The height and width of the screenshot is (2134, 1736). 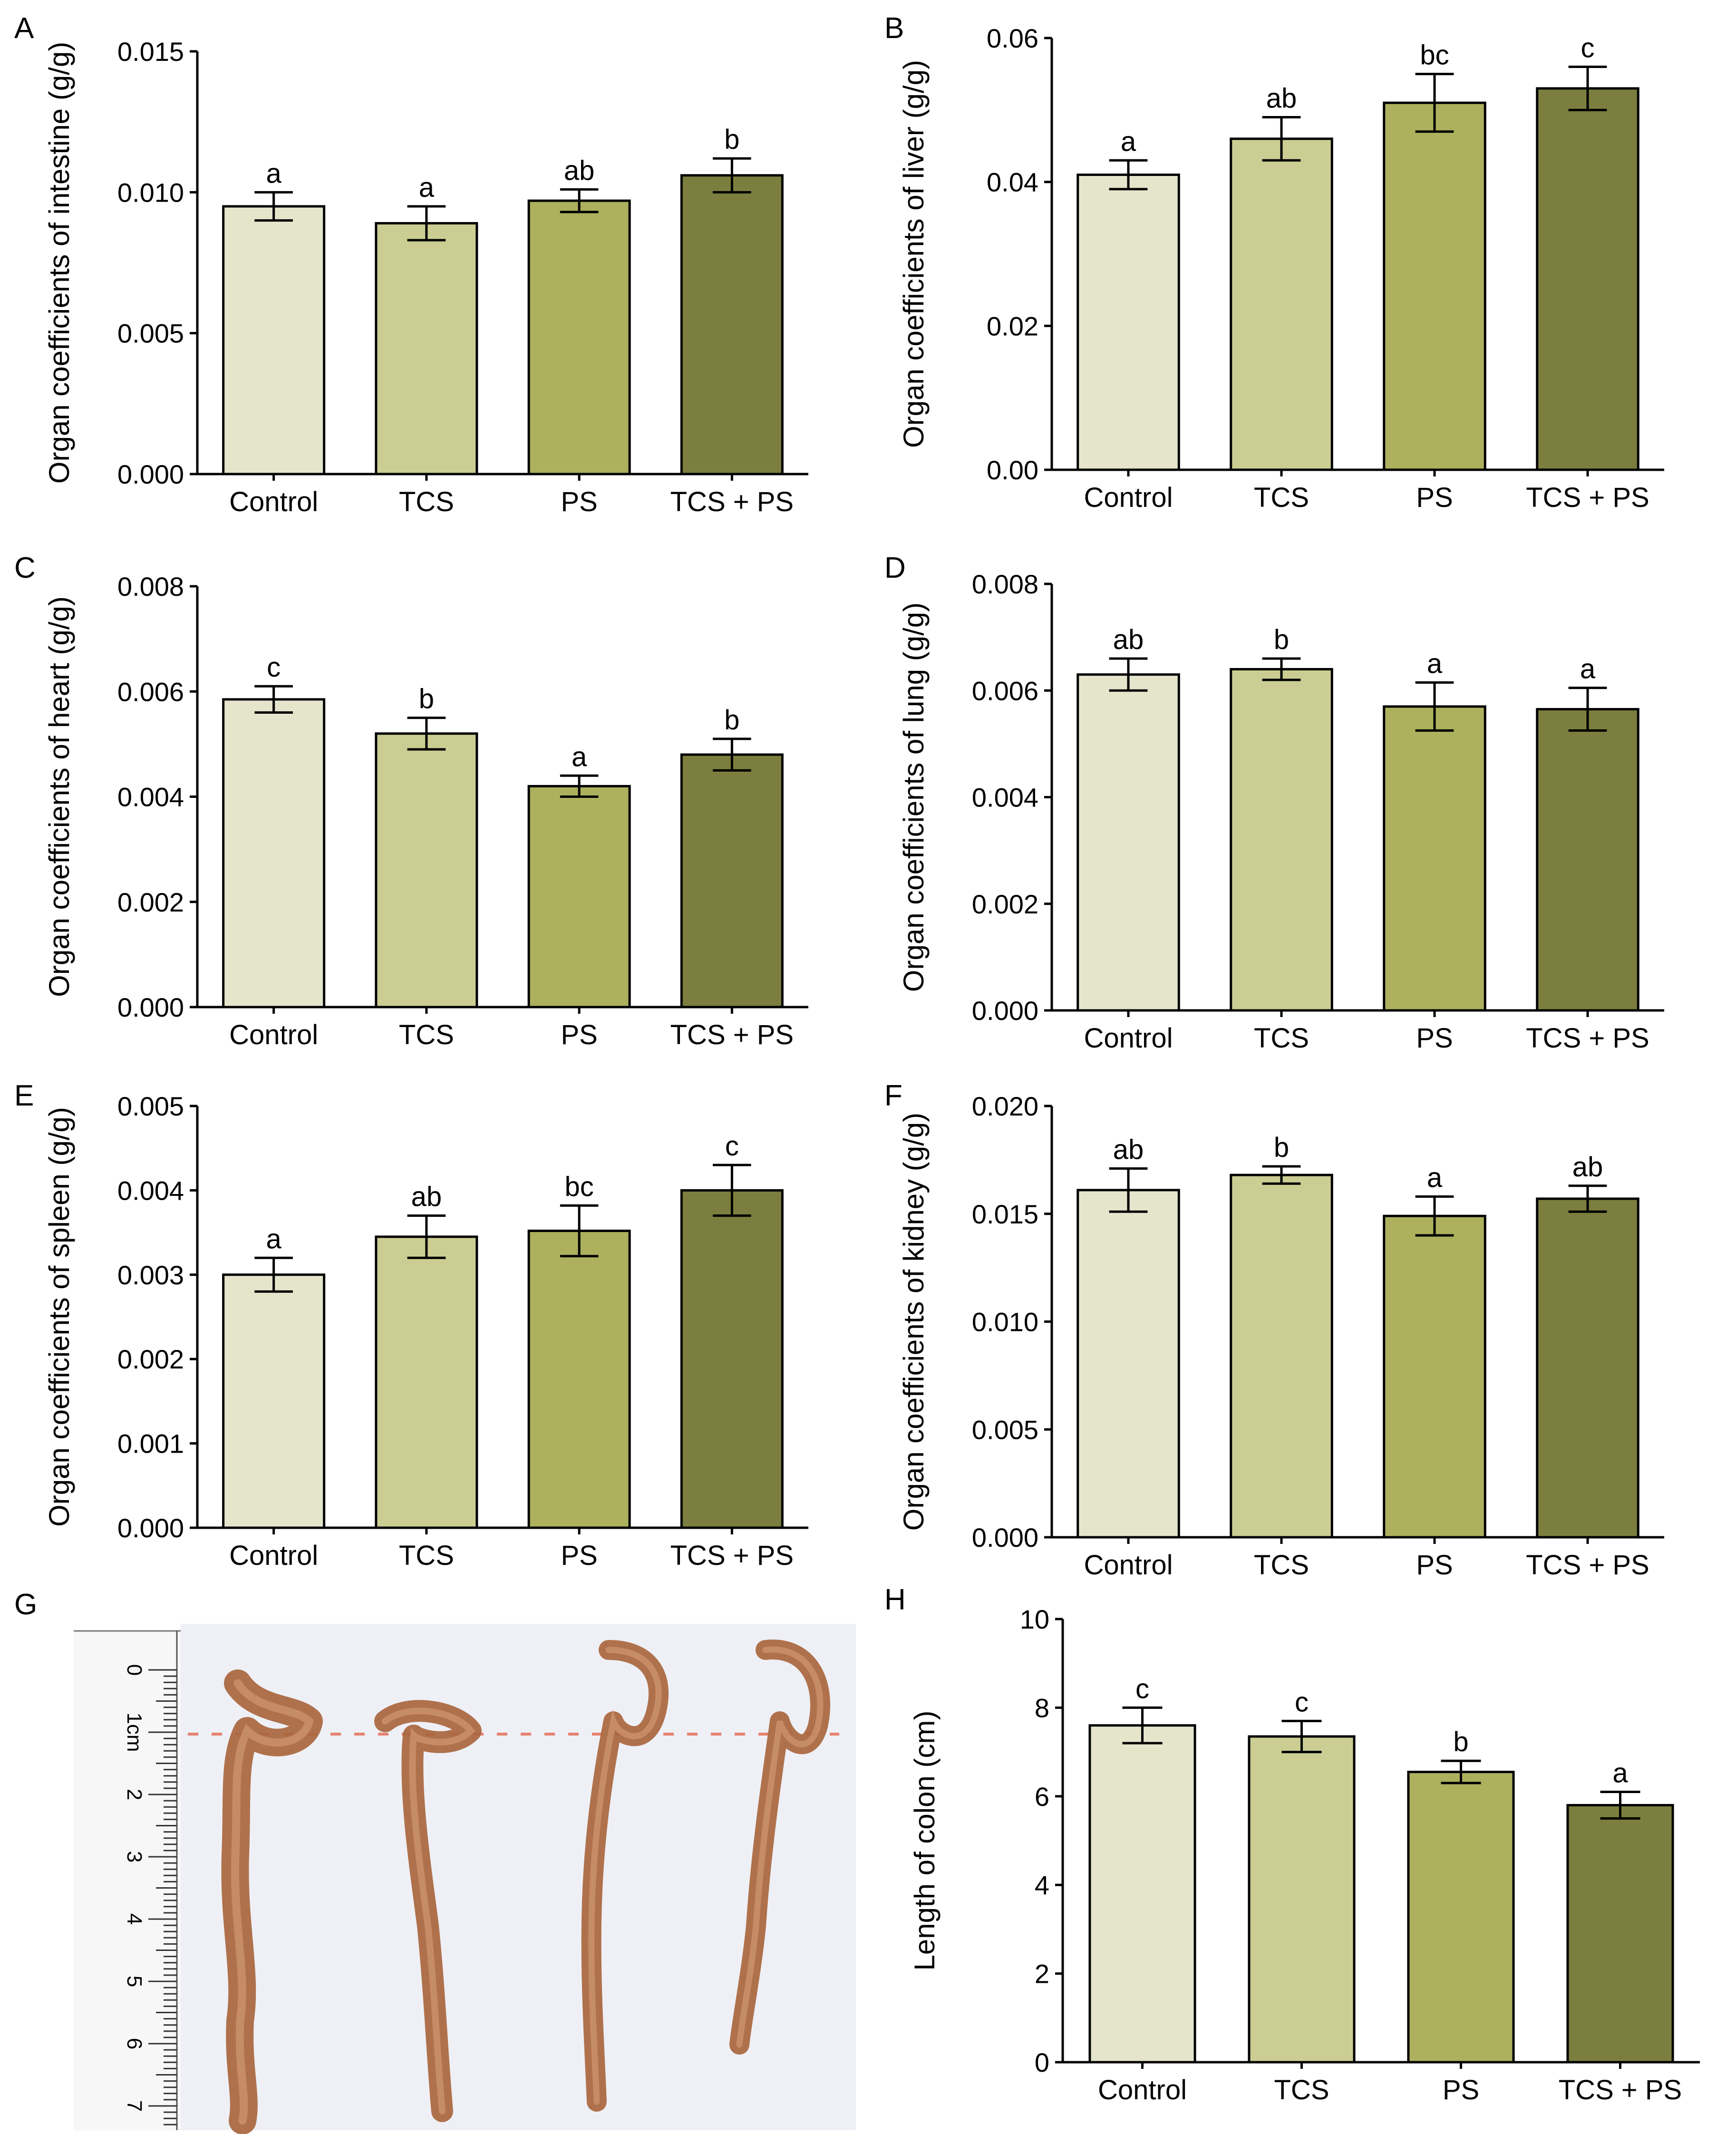 I want to click on ruler-number: 5, so click(x=134, y=1981).